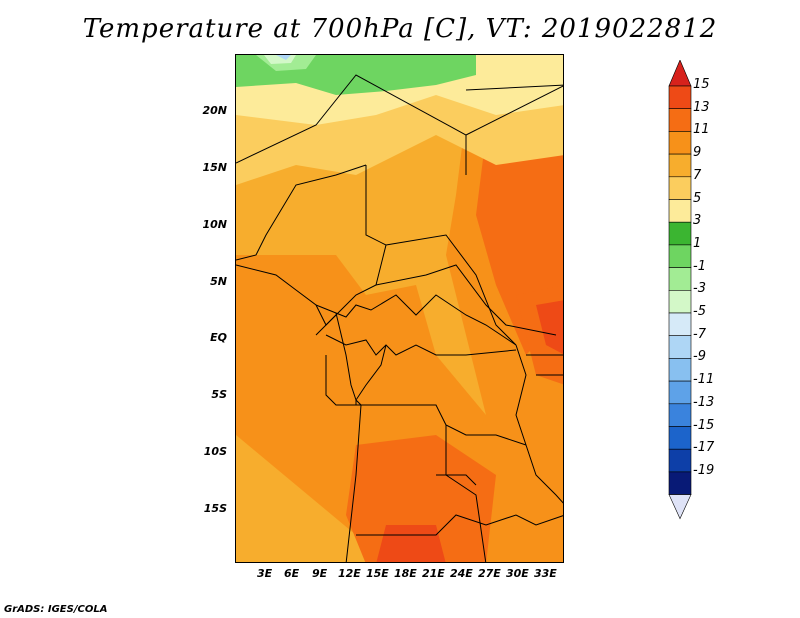 This screenshot has height=618, width=800. I want to click on colorbar-level-label: 5, so click(697, 198).